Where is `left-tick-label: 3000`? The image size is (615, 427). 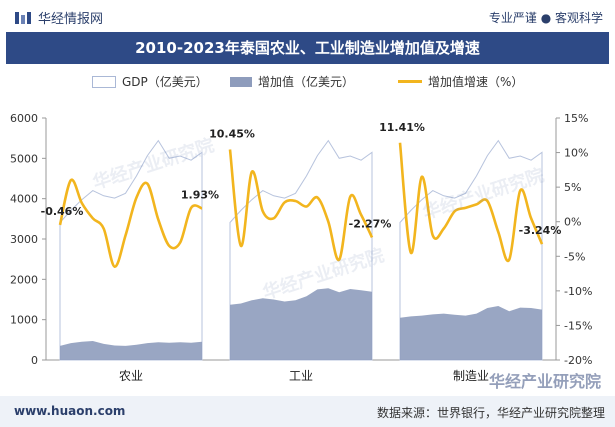 left-tick-label: 3000 is located at coordinates (24, 239).